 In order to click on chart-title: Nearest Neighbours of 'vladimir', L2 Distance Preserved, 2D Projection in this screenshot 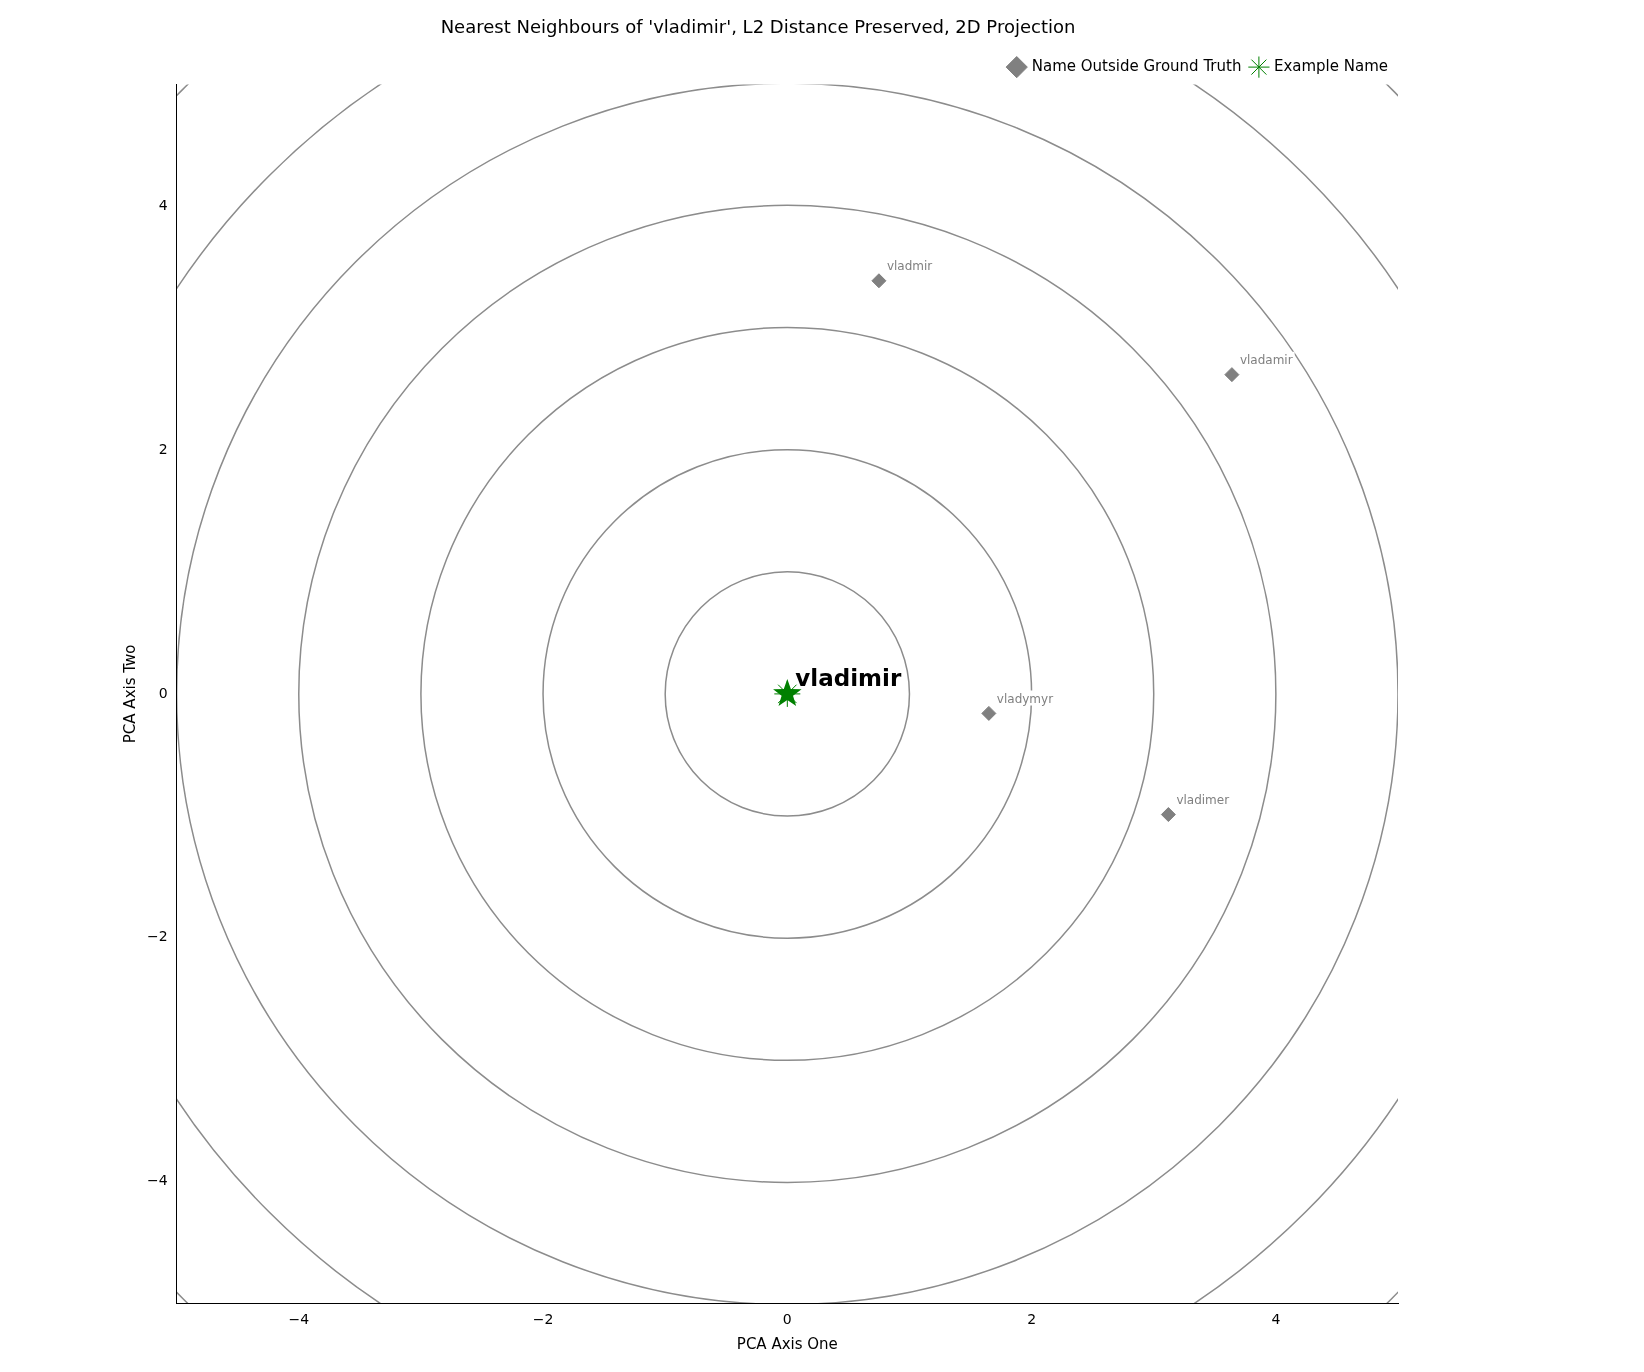, I will do `click(758, 27)`.